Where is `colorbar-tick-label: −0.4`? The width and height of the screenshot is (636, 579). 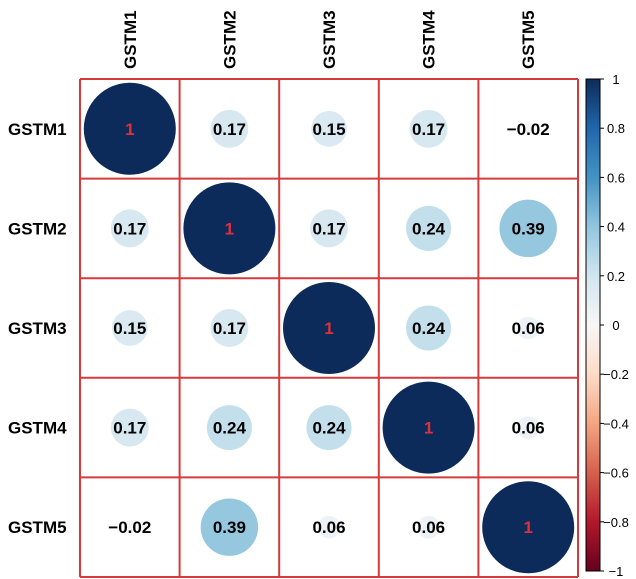 colorbar-tick-label: −0.4 is located at coordinates (616, 423).